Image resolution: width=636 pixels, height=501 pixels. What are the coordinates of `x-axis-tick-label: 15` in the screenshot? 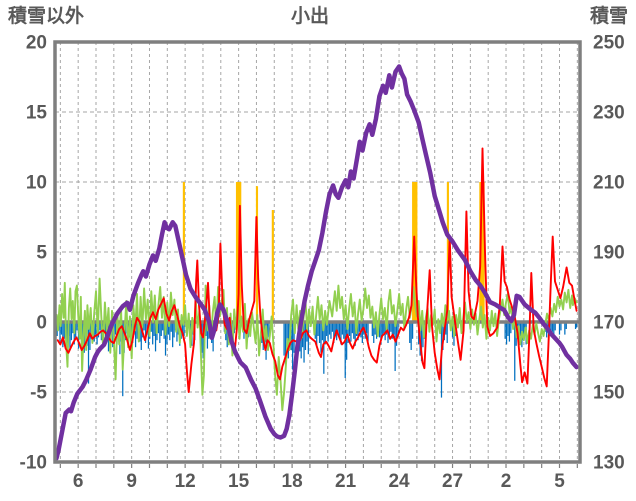 It's located at (239, 481).